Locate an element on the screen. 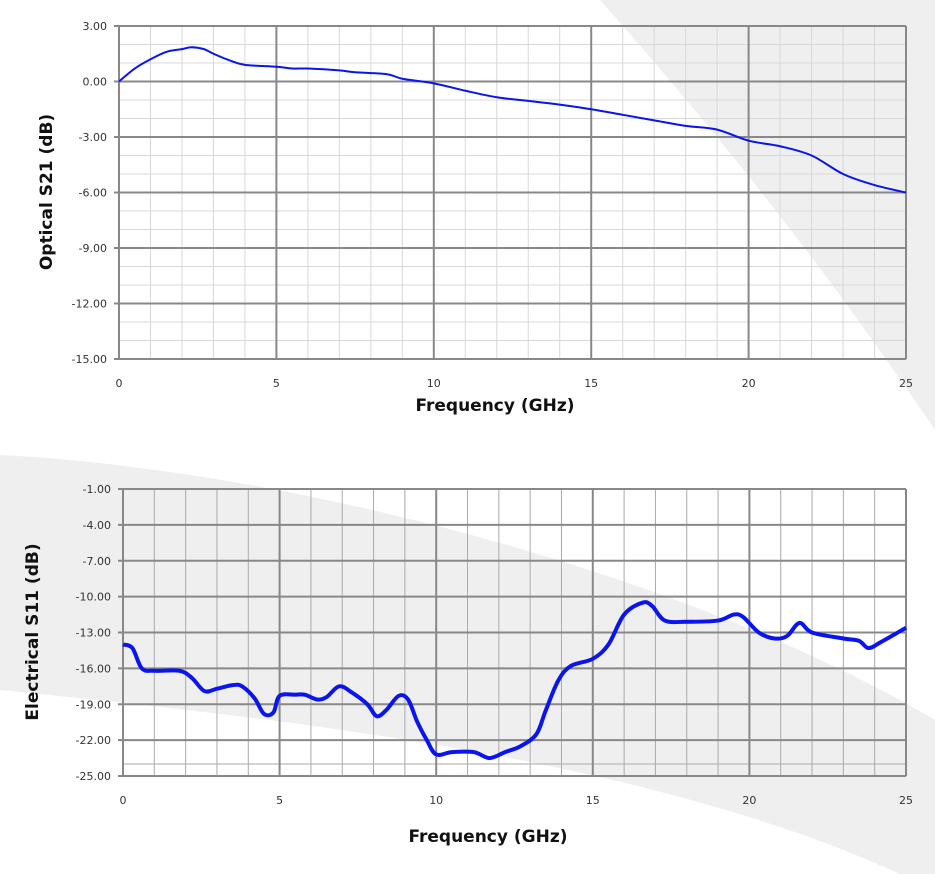 The width and height of the screenshot is (935, 874). y-tick-label: -16.00 is located at coordinates (93, 668).